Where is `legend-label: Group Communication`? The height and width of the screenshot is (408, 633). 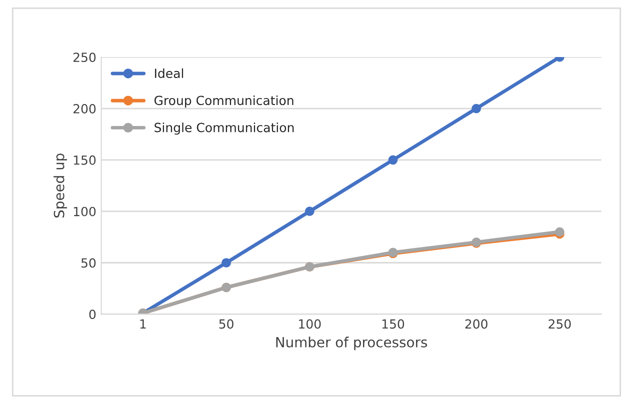
legend-label: Group Communication is located at coordinates (224, 101).